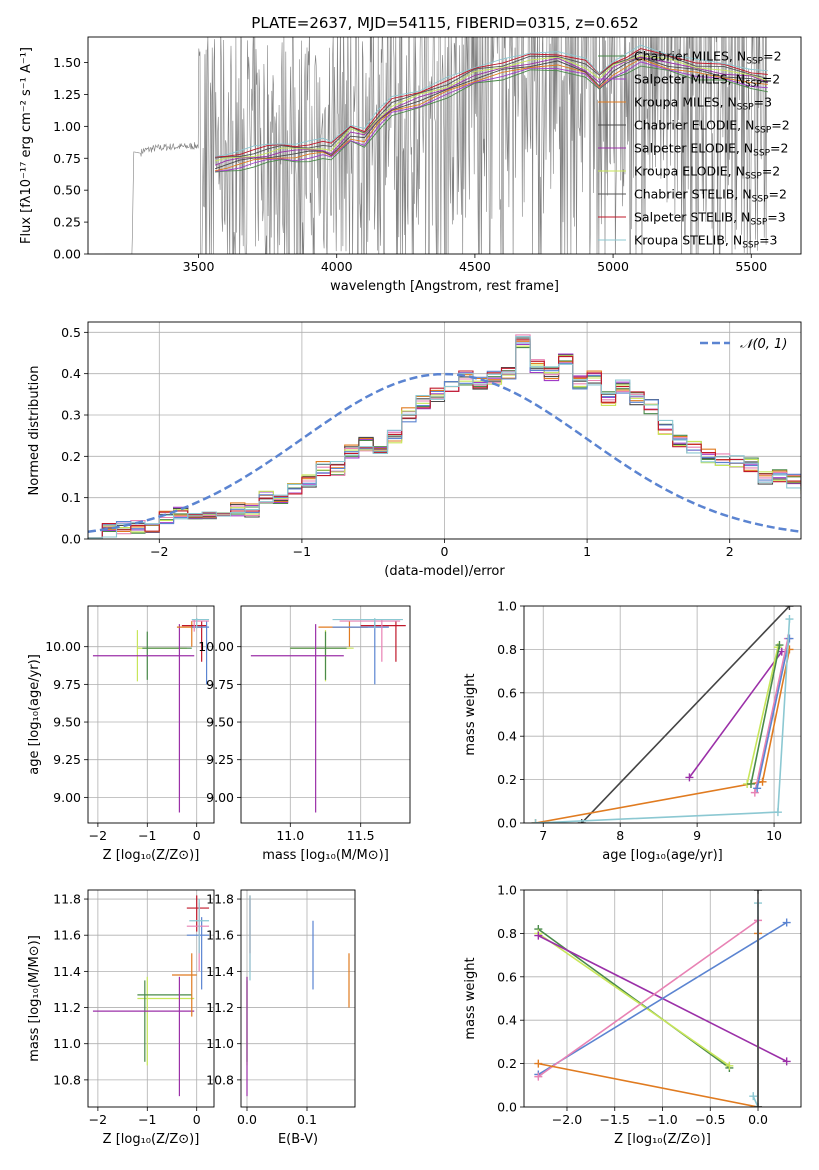 This screenshot has width=819, height=1170. Describe the element at coordinates (63, 646) in the screenshot. I see `y-tick-label: 10.00` at that location.